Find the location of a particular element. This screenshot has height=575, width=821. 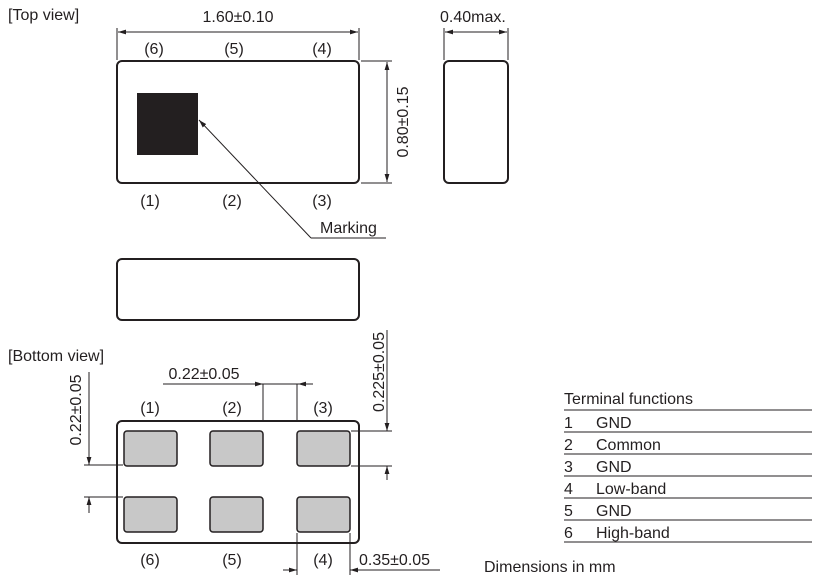

table-row: 2 Common is located at coordinates (612, 445).